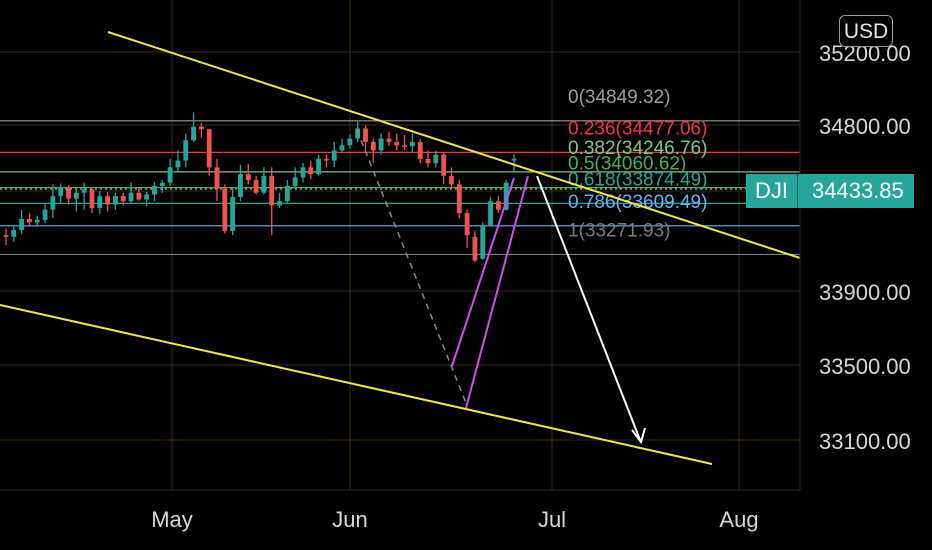  What do you see at coordinates (865, 292) in the screenshot?
I see `y-tick-label: 33900.00` at bounding box center [865, 292].